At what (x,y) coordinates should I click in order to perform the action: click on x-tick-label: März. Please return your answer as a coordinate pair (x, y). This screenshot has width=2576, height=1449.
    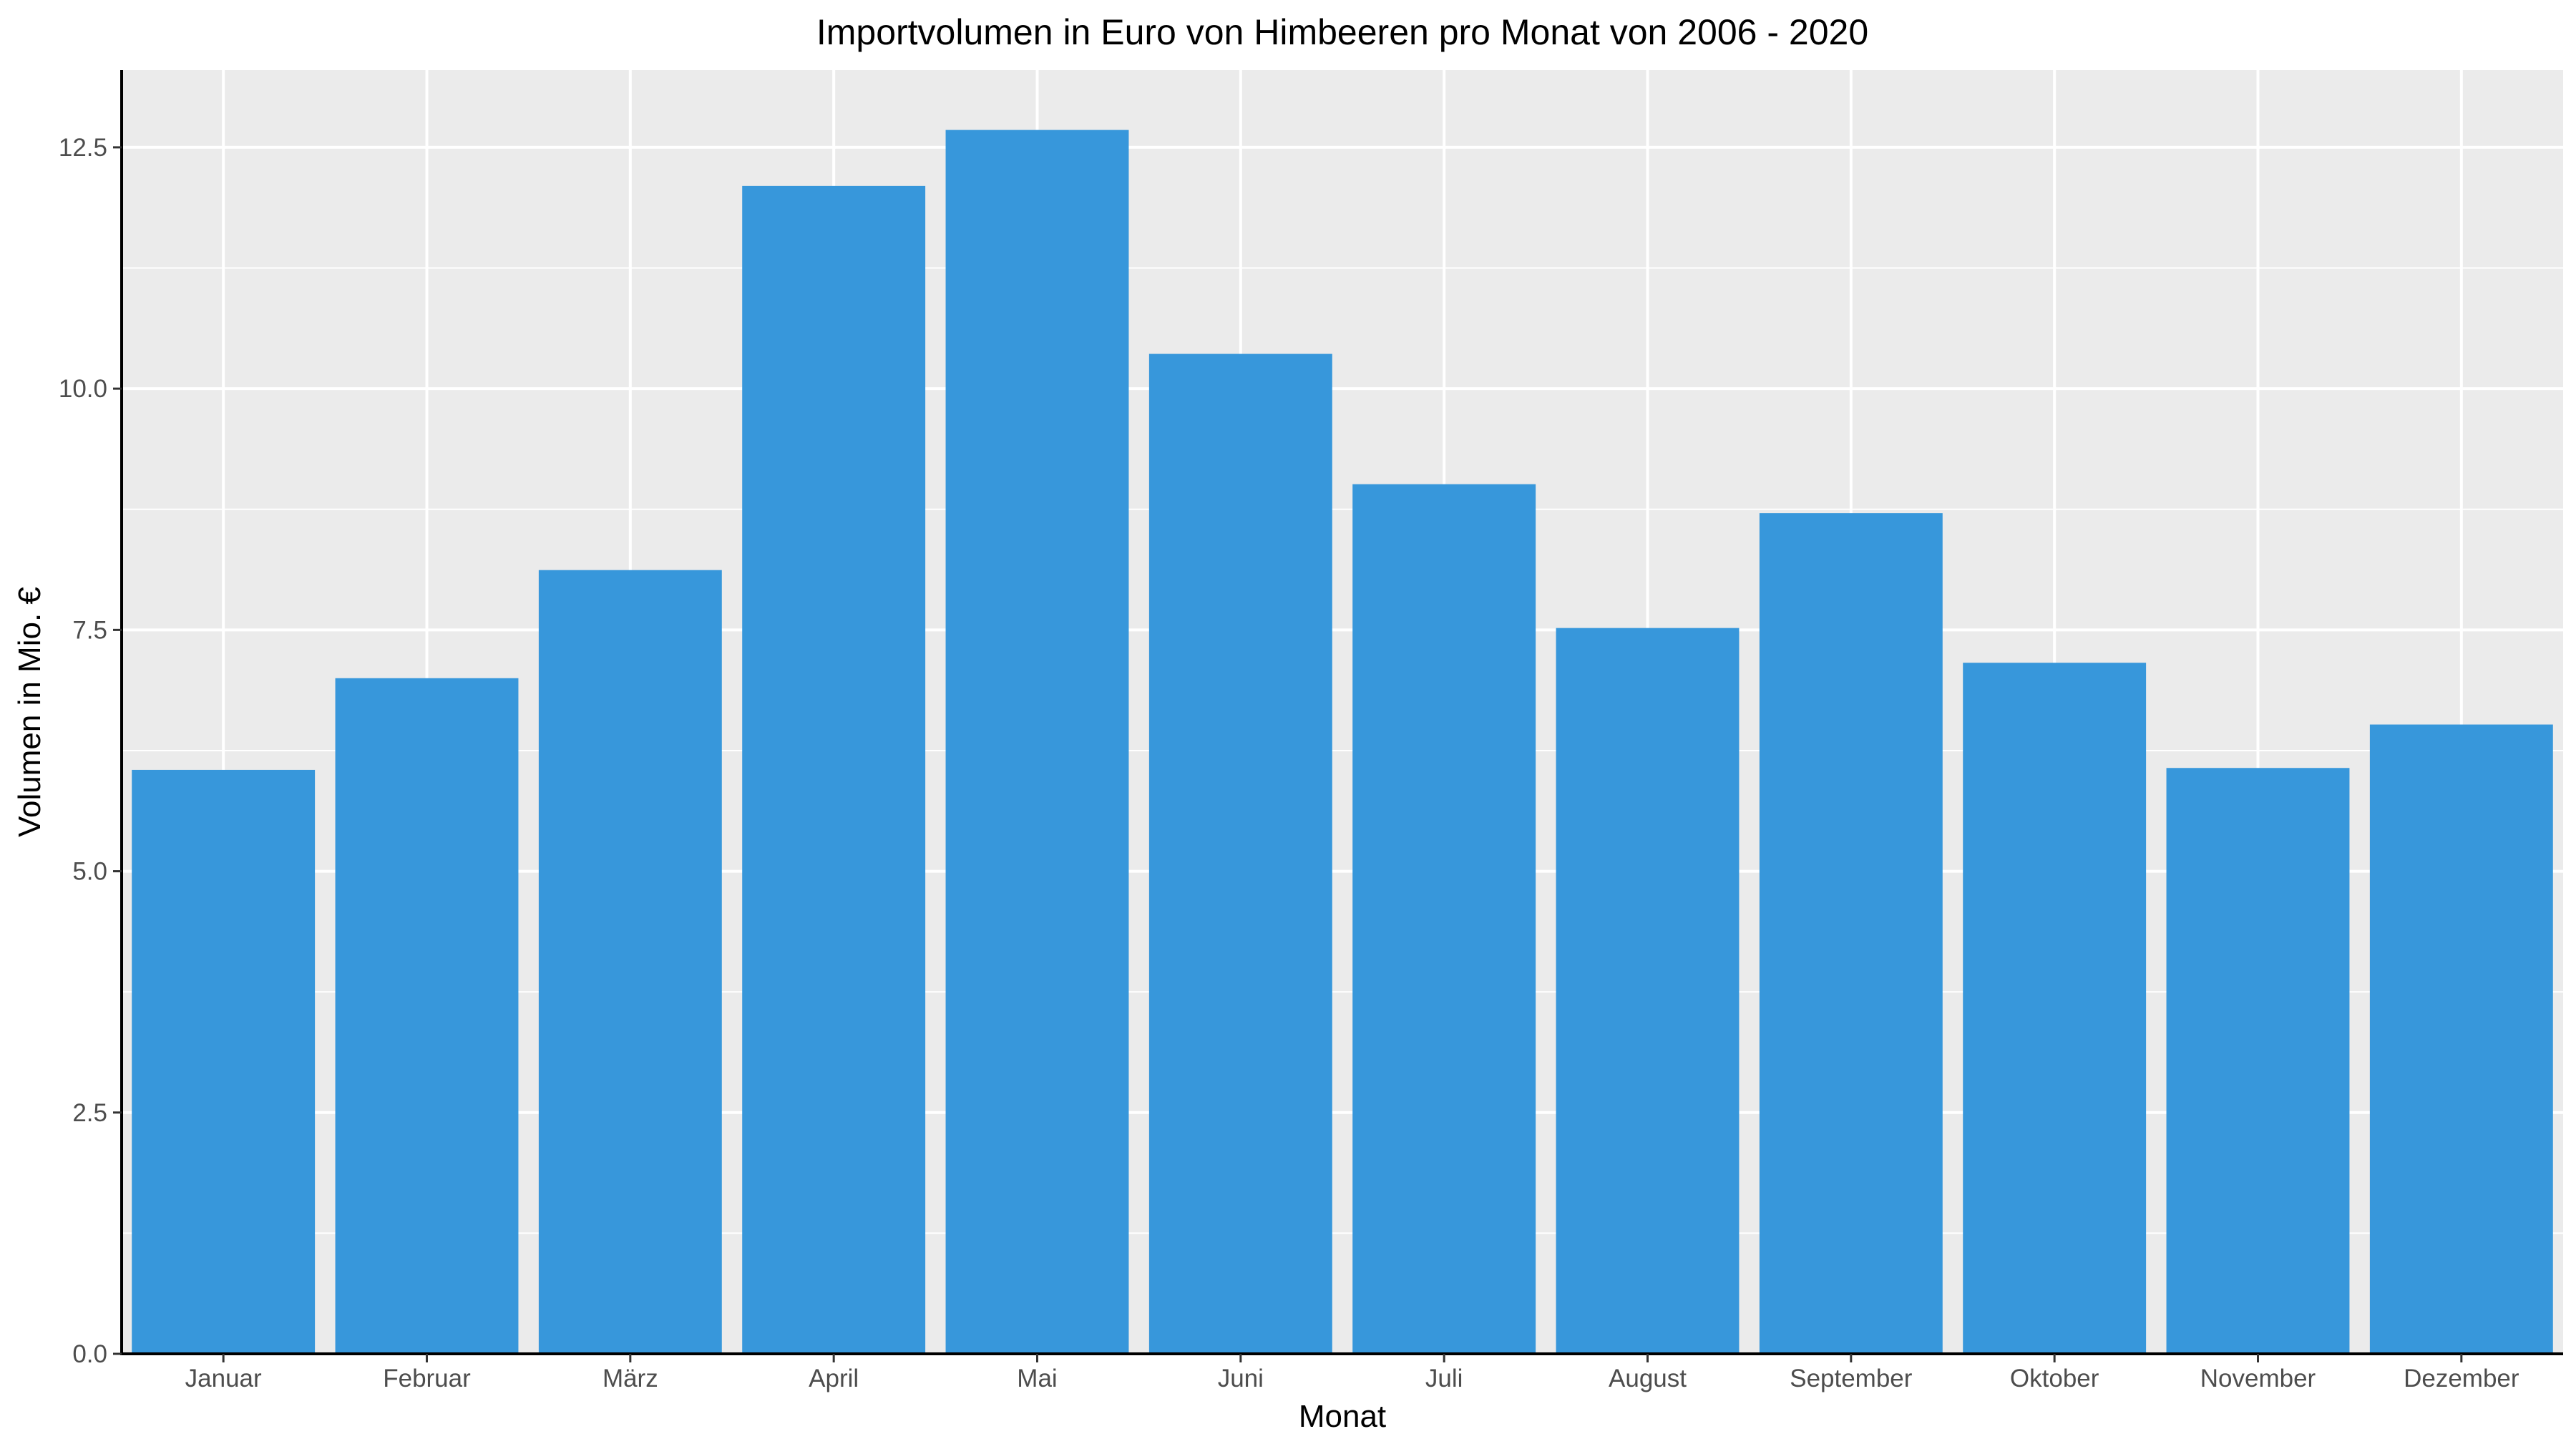
    Looking at the image, I should click on (630, 1378).